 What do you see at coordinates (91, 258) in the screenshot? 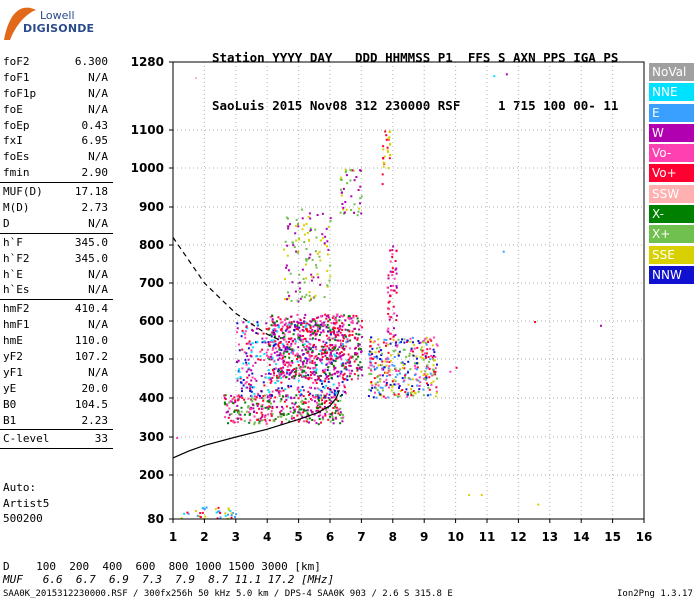
I see `param-value: 345.0` at bounding box center [91, 258].